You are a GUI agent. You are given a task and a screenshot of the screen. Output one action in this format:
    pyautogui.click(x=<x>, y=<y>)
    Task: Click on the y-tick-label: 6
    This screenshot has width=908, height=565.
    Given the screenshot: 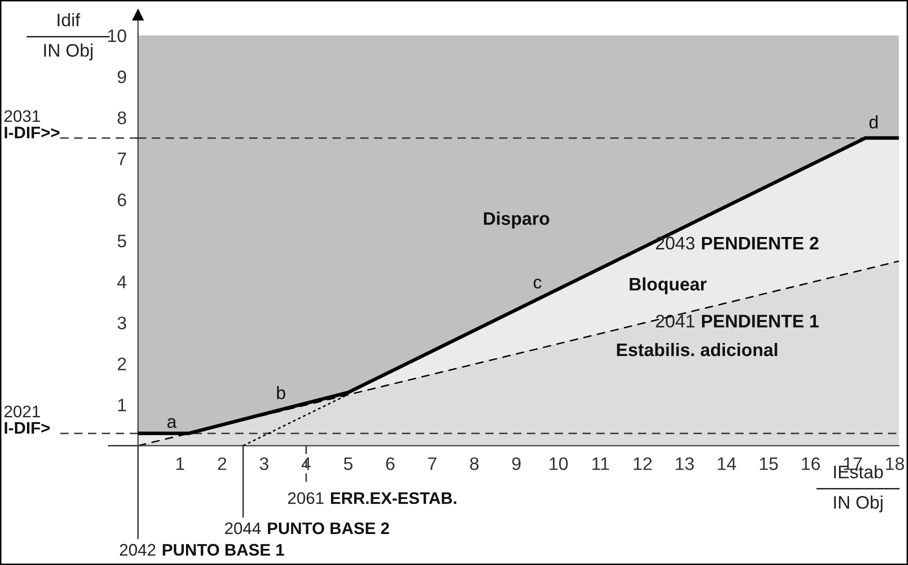 What is the action you would take?
    pyautogui.click(x=122, y=200)
    